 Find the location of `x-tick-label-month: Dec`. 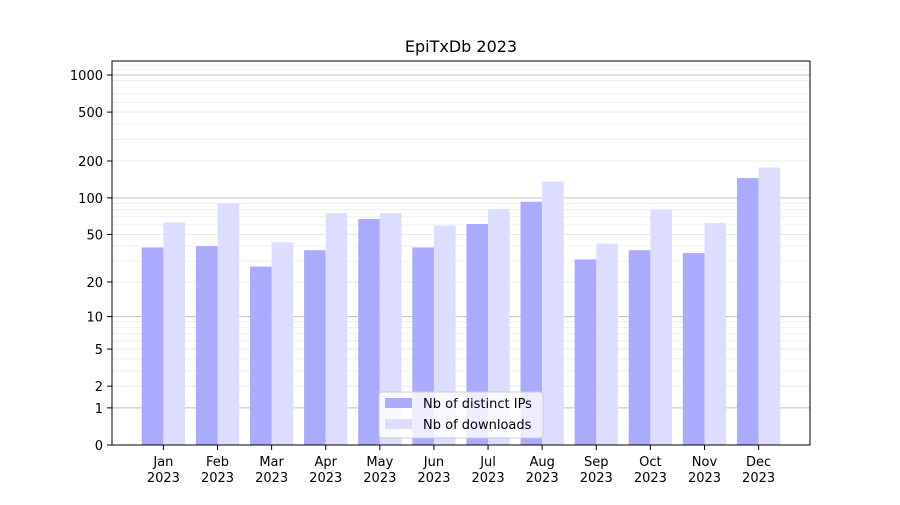

x-tick-label-month: Dec is located at coordinates (758, 462).